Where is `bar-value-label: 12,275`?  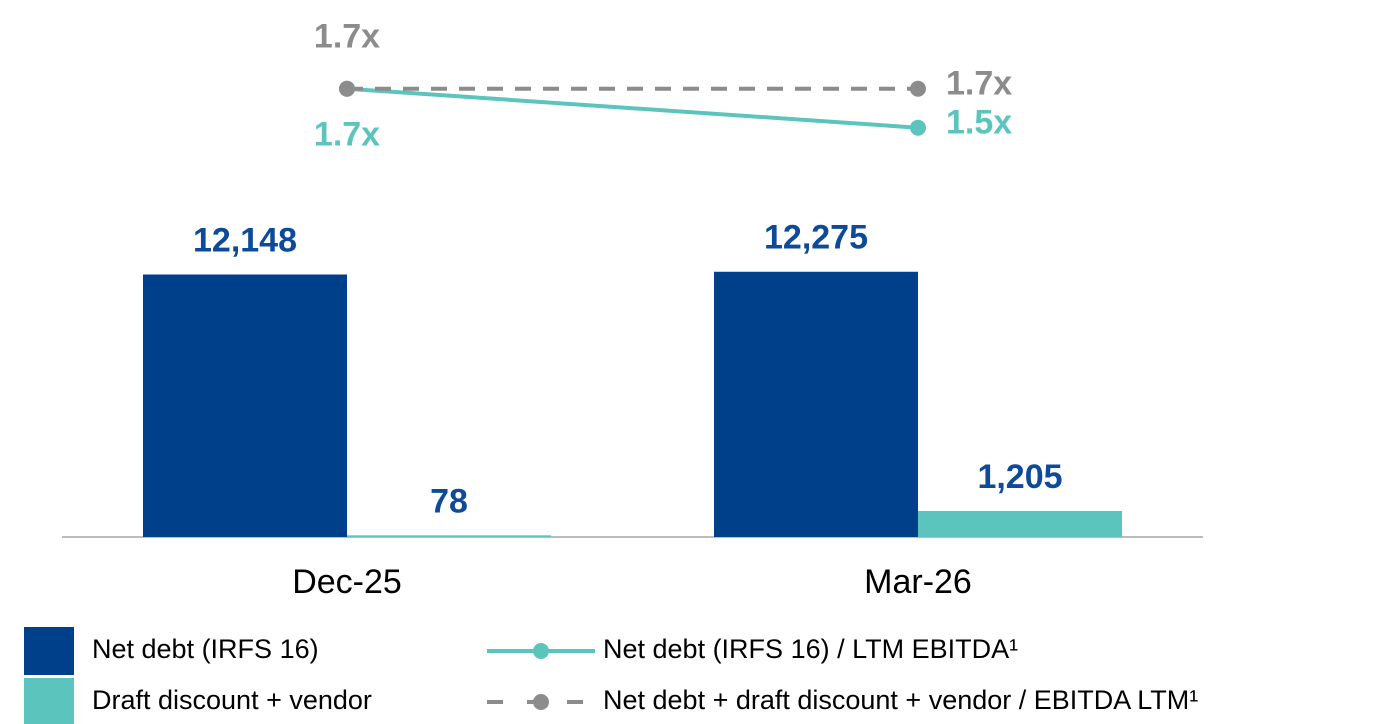 bar-value-label: 12,275 is located at coordinates (816, 238).